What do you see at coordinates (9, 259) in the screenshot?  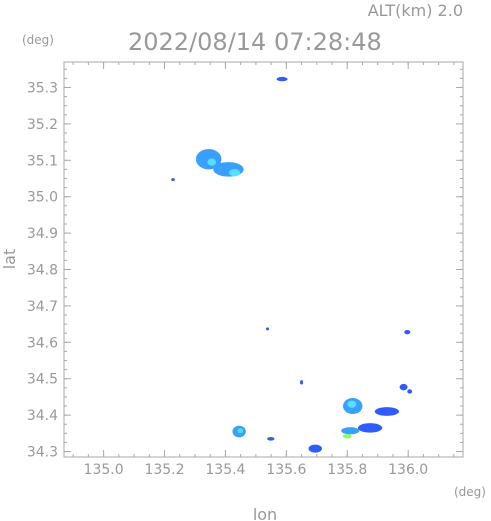 I see `y-axis-title: lat` at bounding box center [9, 259].